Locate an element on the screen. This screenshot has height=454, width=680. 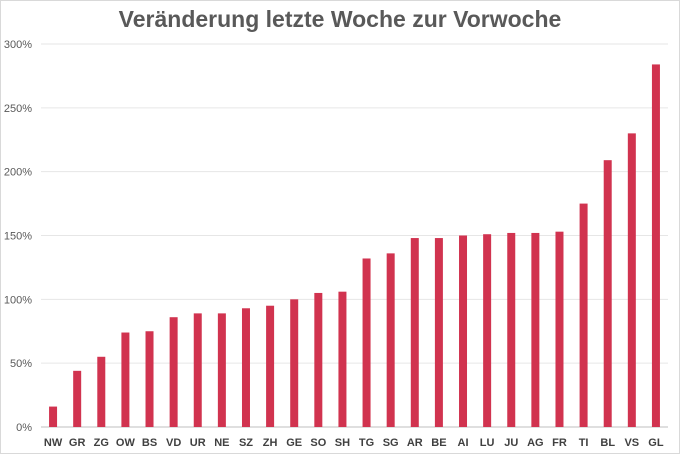
x-tick-label: LU is located at coordinates (487, 443).